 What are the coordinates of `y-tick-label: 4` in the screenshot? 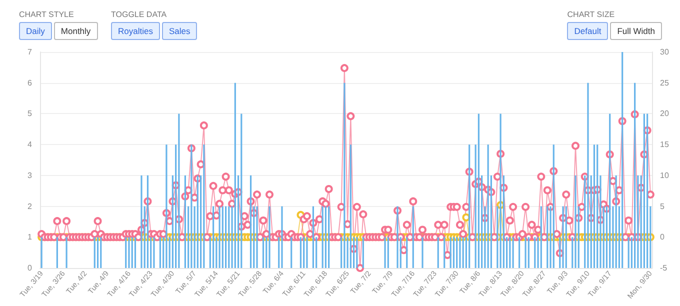 It's located at (30, 145).